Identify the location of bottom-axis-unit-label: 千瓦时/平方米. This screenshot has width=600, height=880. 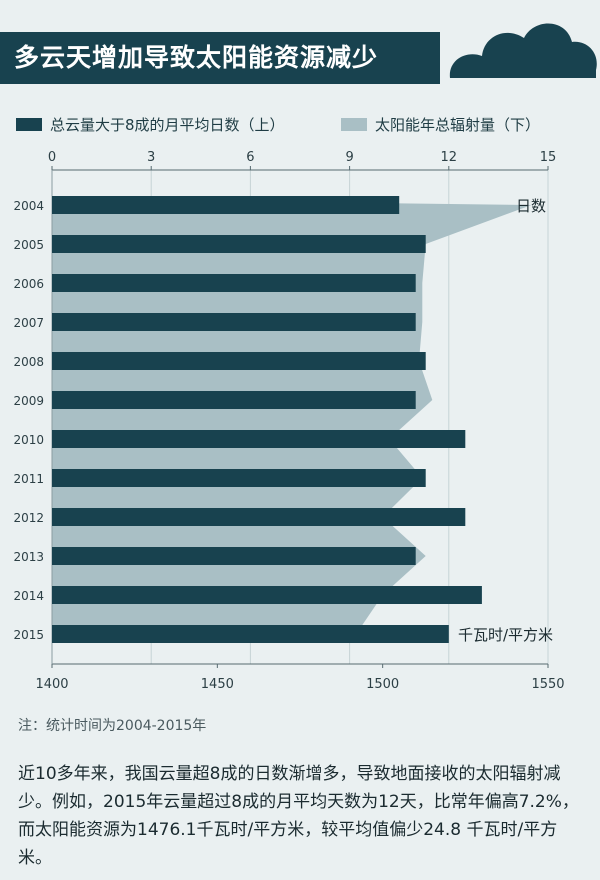
(505, 635).